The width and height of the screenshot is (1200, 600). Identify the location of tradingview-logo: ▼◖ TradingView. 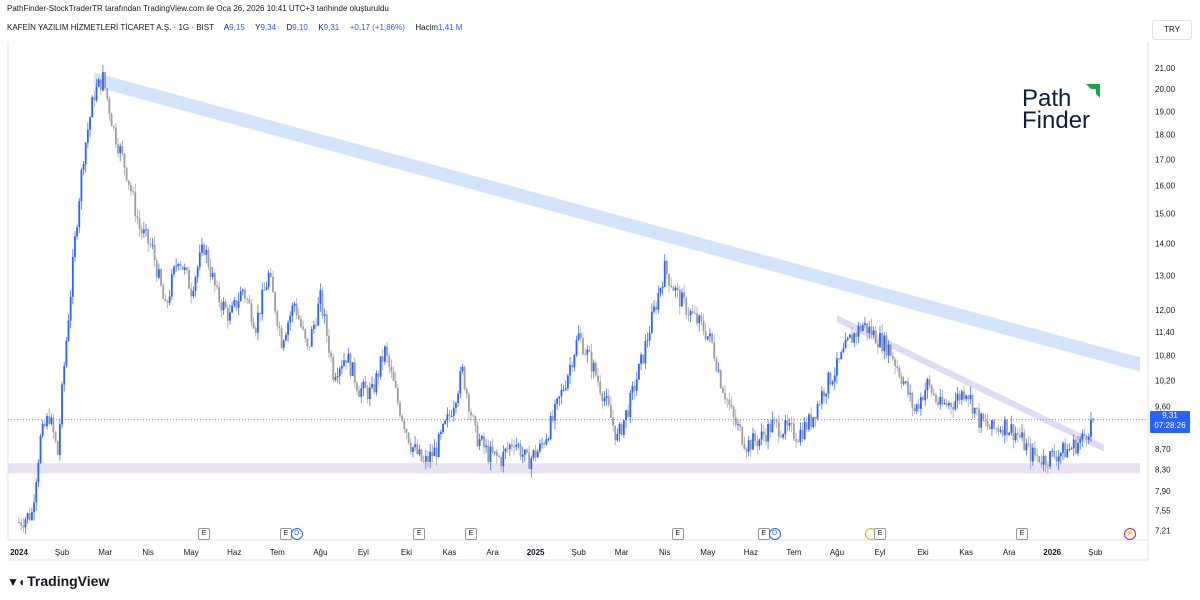
(58, 581).